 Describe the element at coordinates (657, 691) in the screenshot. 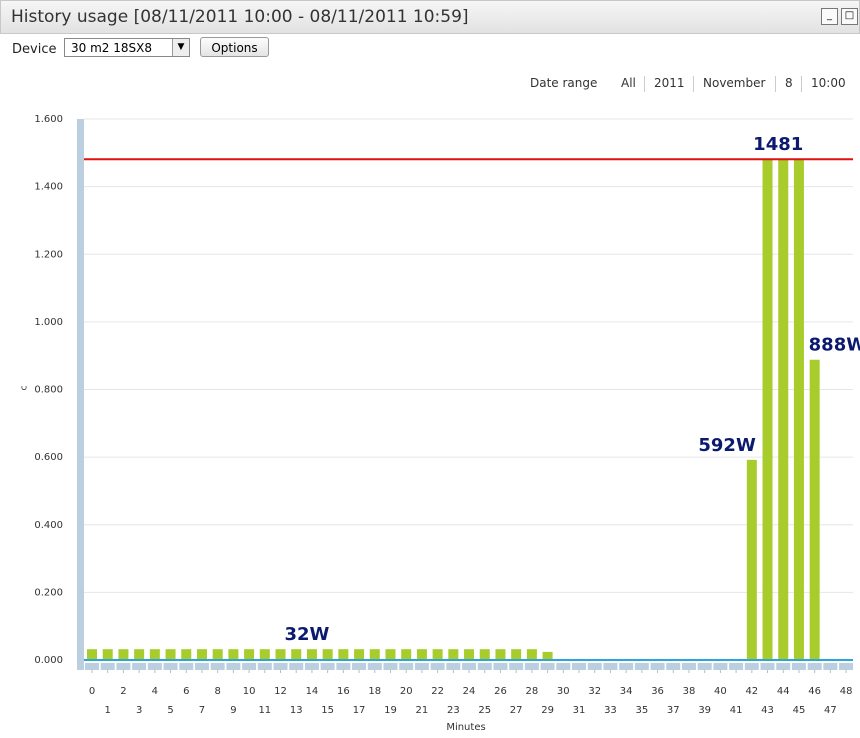

I see `x-tick-label: 36` at that location.